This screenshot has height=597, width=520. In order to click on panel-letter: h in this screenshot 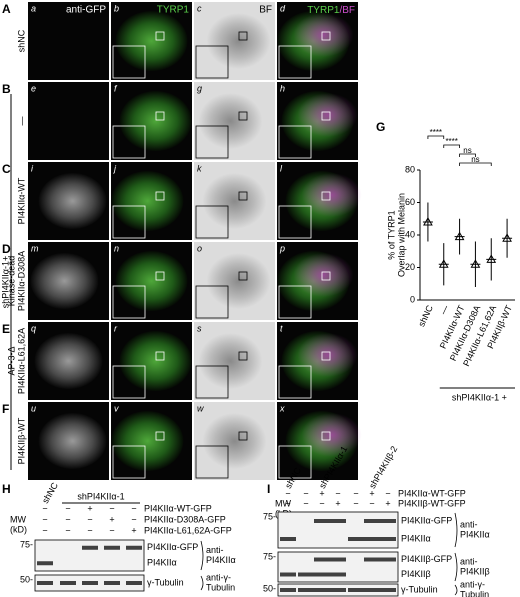, I will do `click(282, 88)`.